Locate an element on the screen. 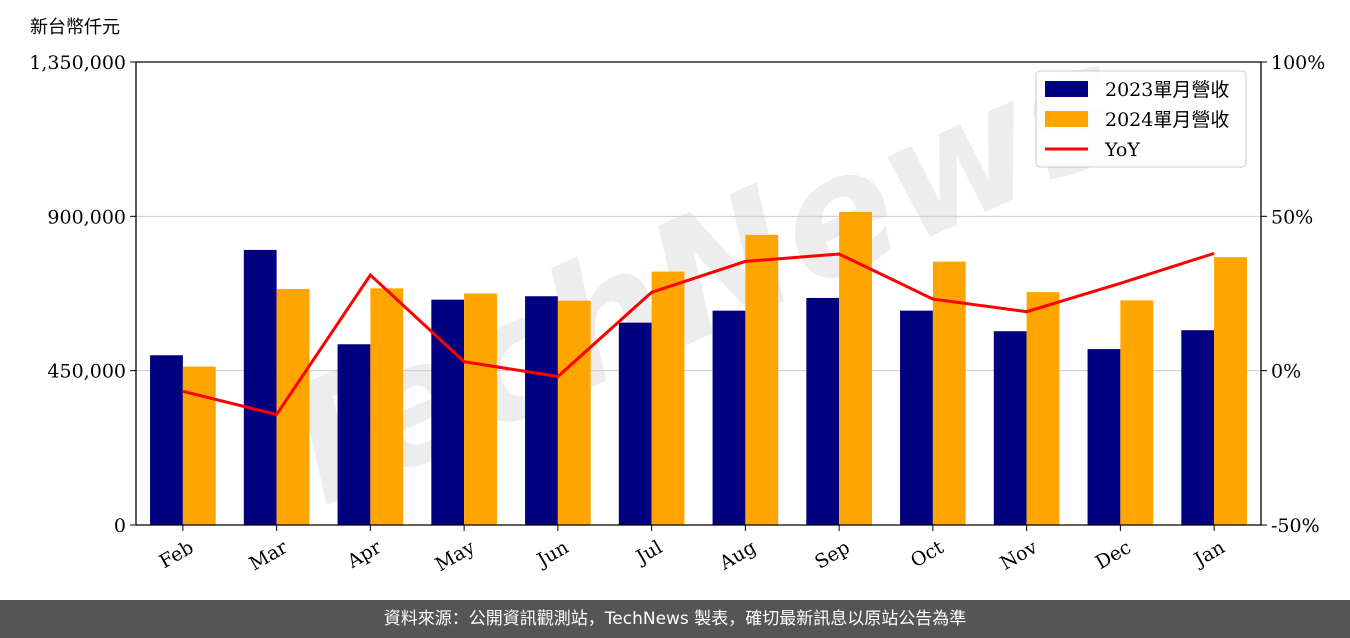  bar-2024-aug is located at coordinates (762, 379).